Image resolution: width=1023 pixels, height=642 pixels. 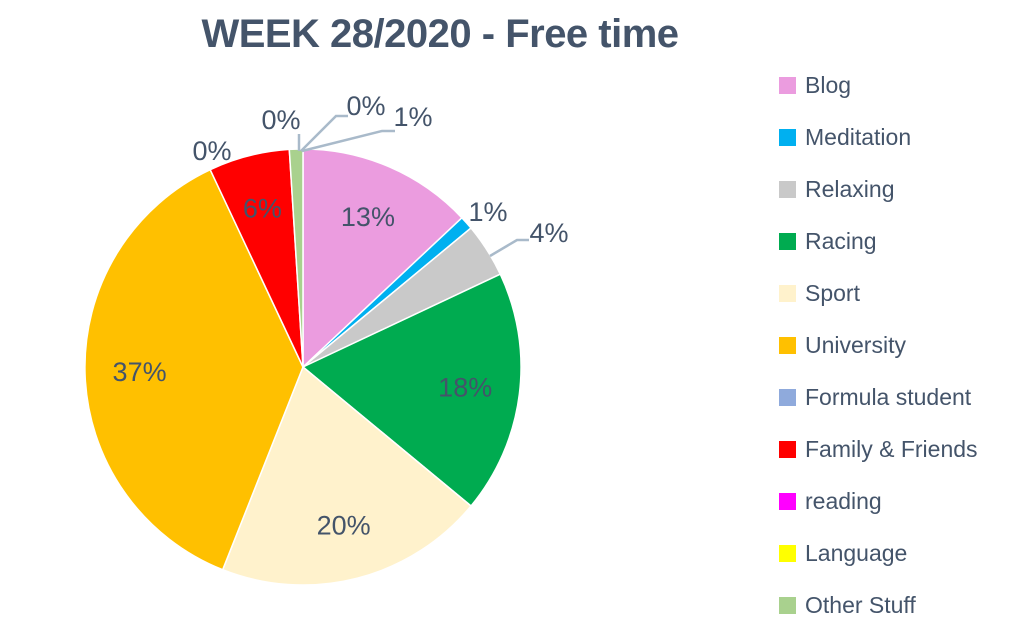 What do you see at coordinates (858, 137) in the screenshot?
I see `legend-label-meditation: Meditation` at bounding box center [858, 137].